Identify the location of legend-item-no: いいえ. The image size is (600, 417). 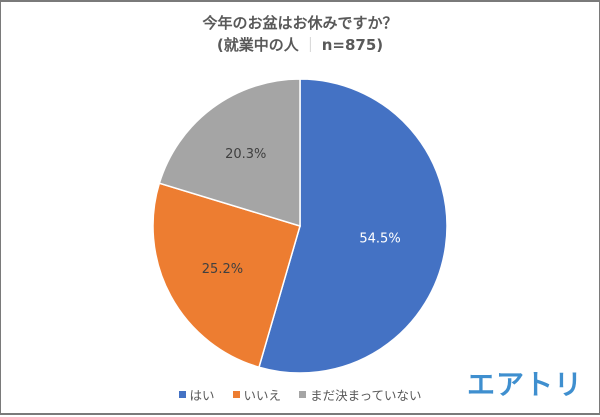
(257, 394).